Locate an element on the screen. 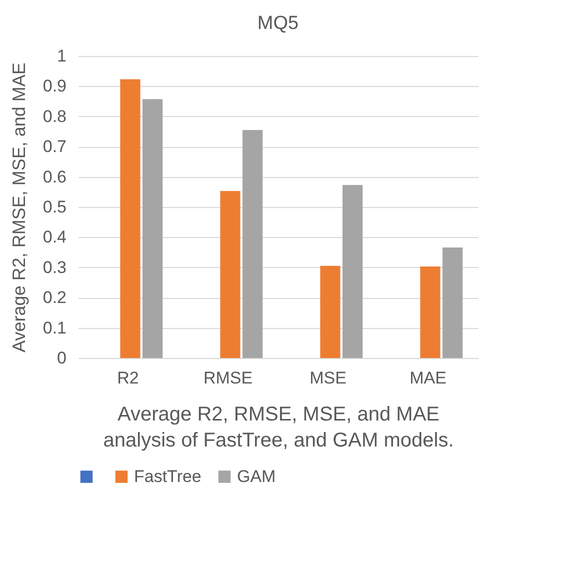  legend-label: GAM is located at coordinates (256, 476).